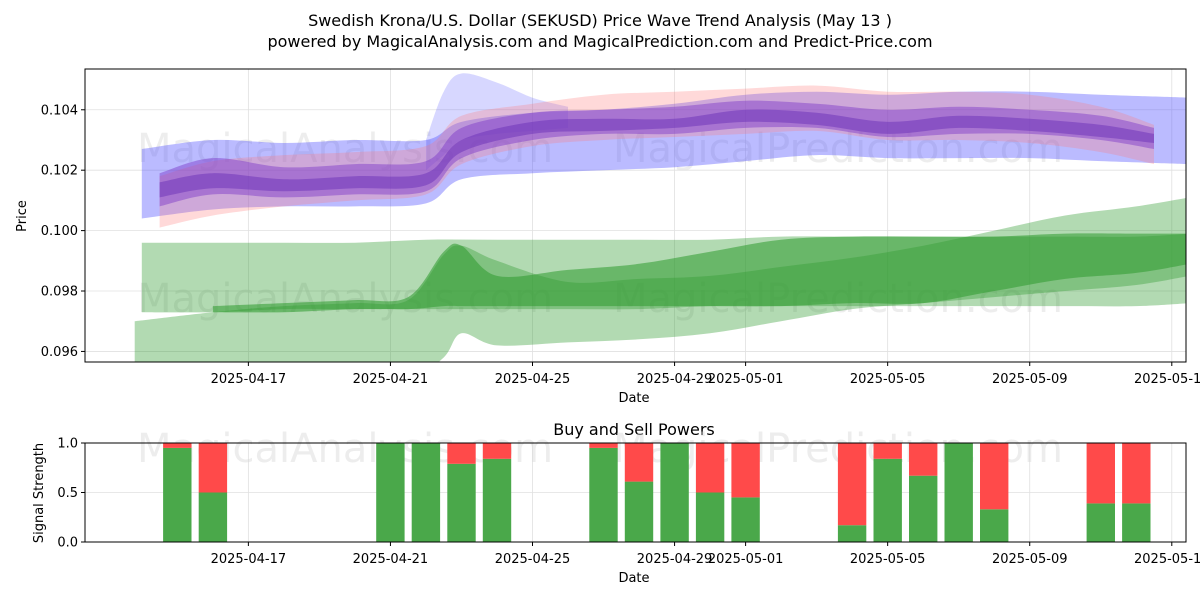 The height and width of the screenshot is (600, 1200). Describe the element at coordinates (633, 578) in the screenshot. I see `power-x-label: Date` at that location.